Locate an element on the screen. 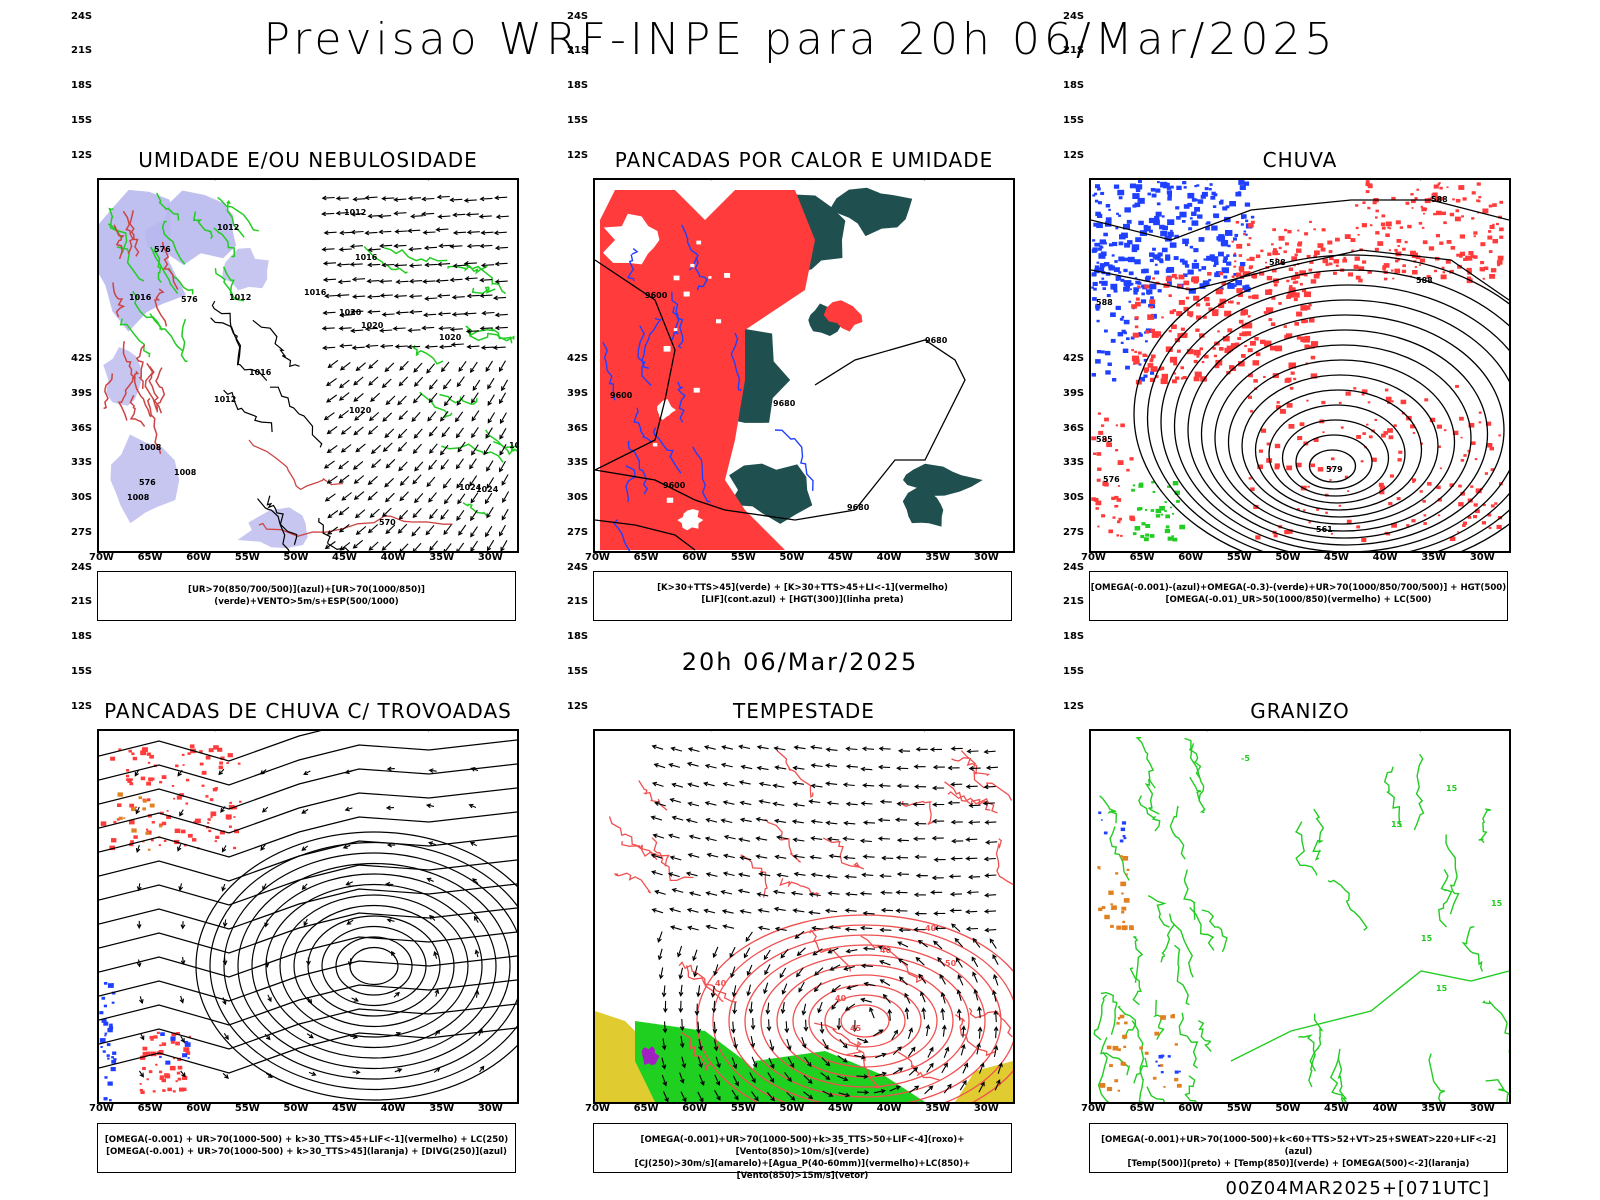  lon-tick-label: 35W is located at coordinates (442, 1108).